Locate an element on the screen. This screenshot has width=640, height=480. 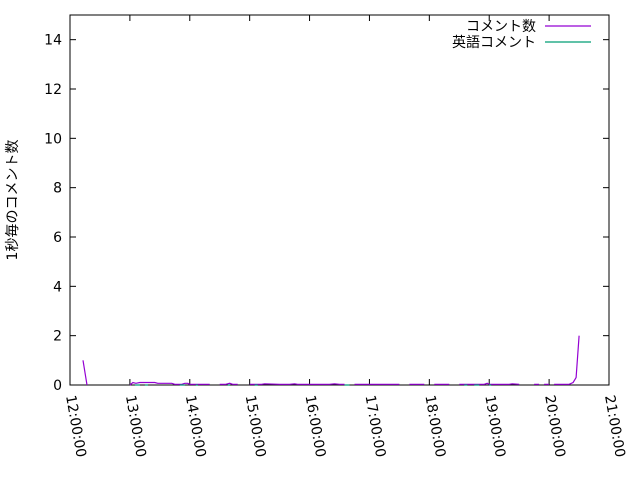
x-tick-label: 15:00:00 is located at coordinates (255, 426).